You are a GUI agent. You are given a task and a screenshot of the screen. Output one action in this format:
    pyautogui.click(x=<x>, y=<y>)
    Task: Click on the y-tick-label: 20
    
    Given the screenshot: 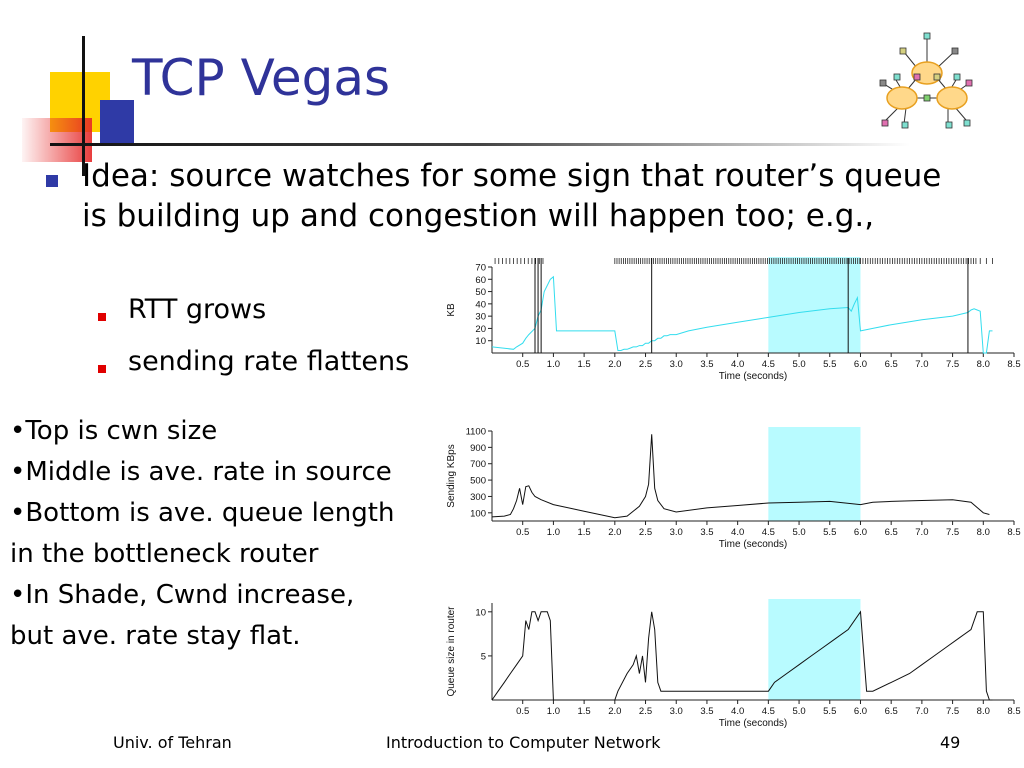 What is the action you would take?
    pyautogui.click(x=480, y=329)
    